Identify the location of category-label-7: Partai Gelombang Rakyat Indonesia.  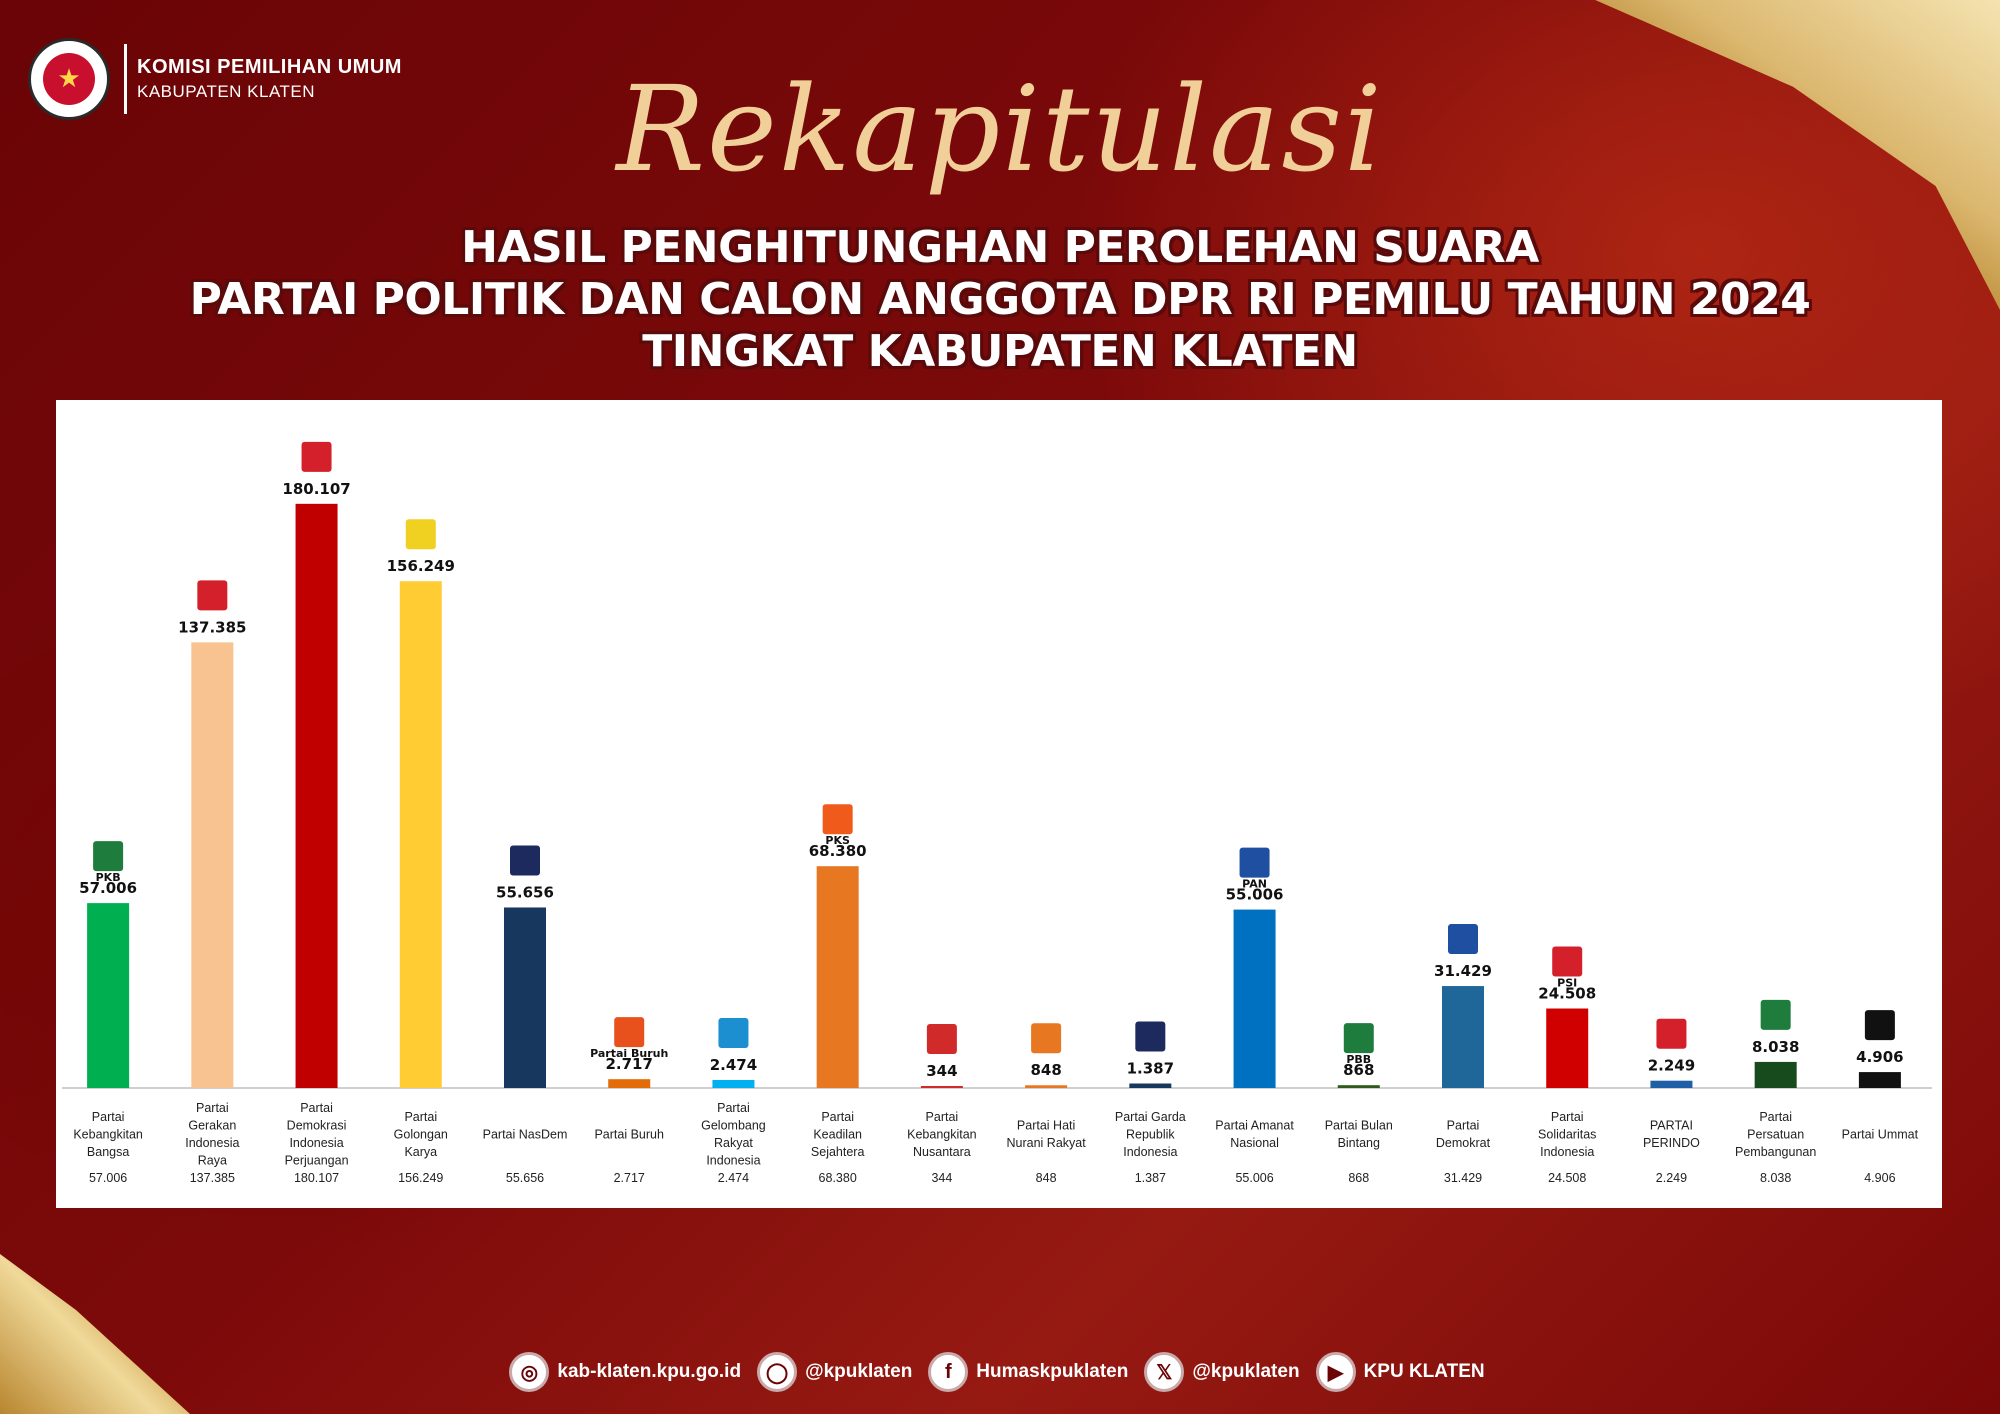
(733, 1134).